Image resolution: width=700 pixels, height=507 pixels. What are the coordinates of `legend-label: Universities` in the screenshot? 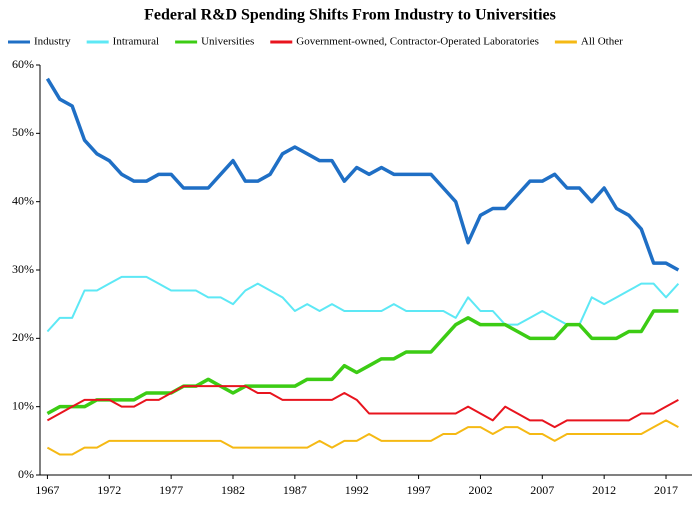 It's located at (227, 42).